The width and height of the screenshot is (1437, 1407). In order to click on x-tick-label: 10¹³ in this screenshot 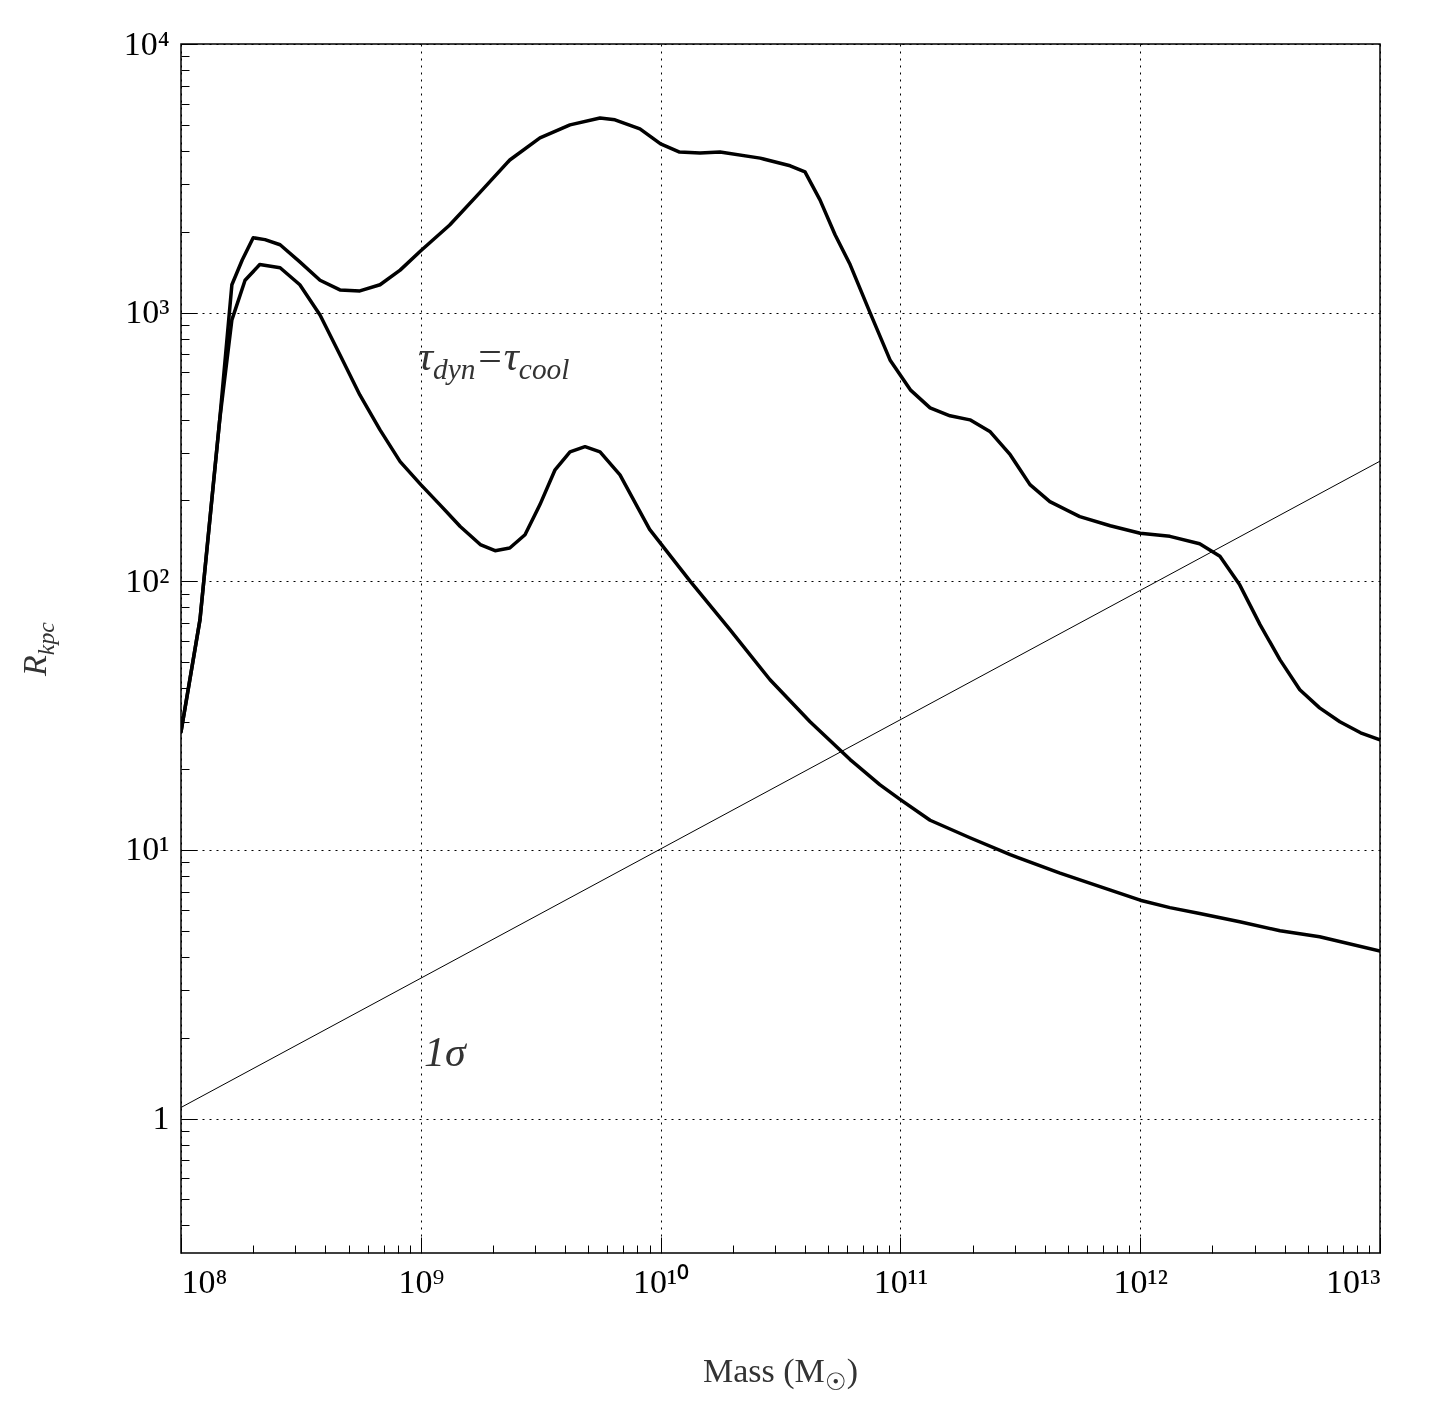, I will do `click(1353, 1281)`.